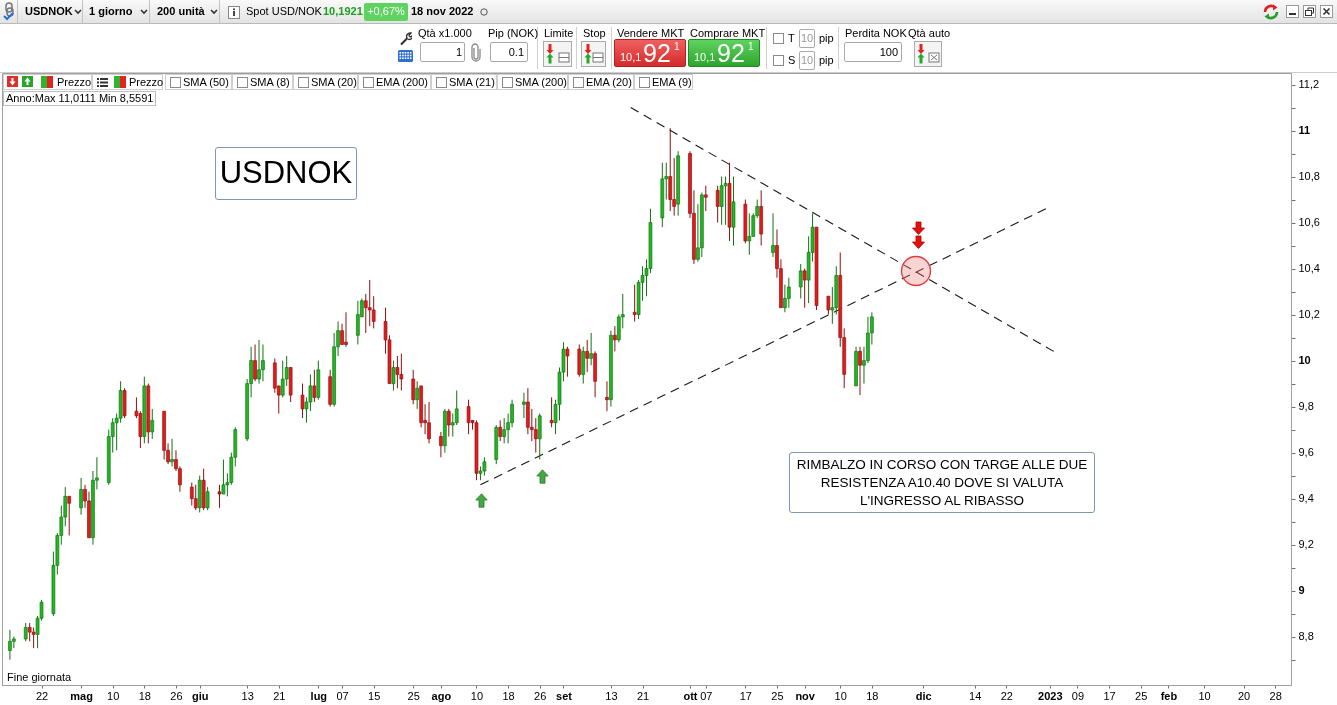  Describe the element at coordinates (1306, 498) in the screenshot. I see `y-tick-label: 9,4` at that location.